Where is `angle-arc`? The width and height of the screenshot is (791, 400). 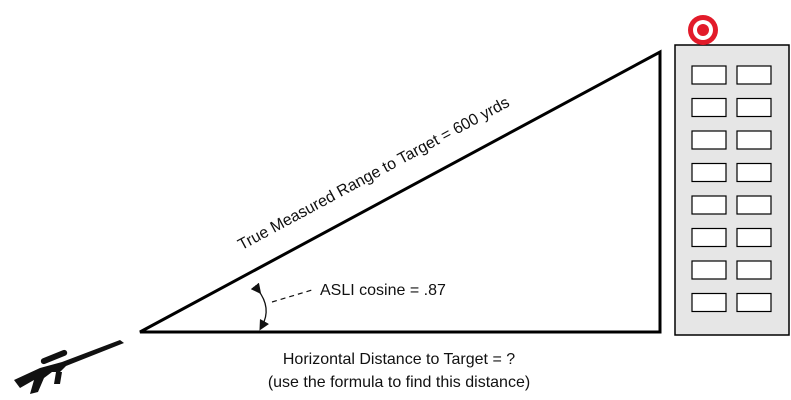
angle-arc is located at coordinates (260, 306).